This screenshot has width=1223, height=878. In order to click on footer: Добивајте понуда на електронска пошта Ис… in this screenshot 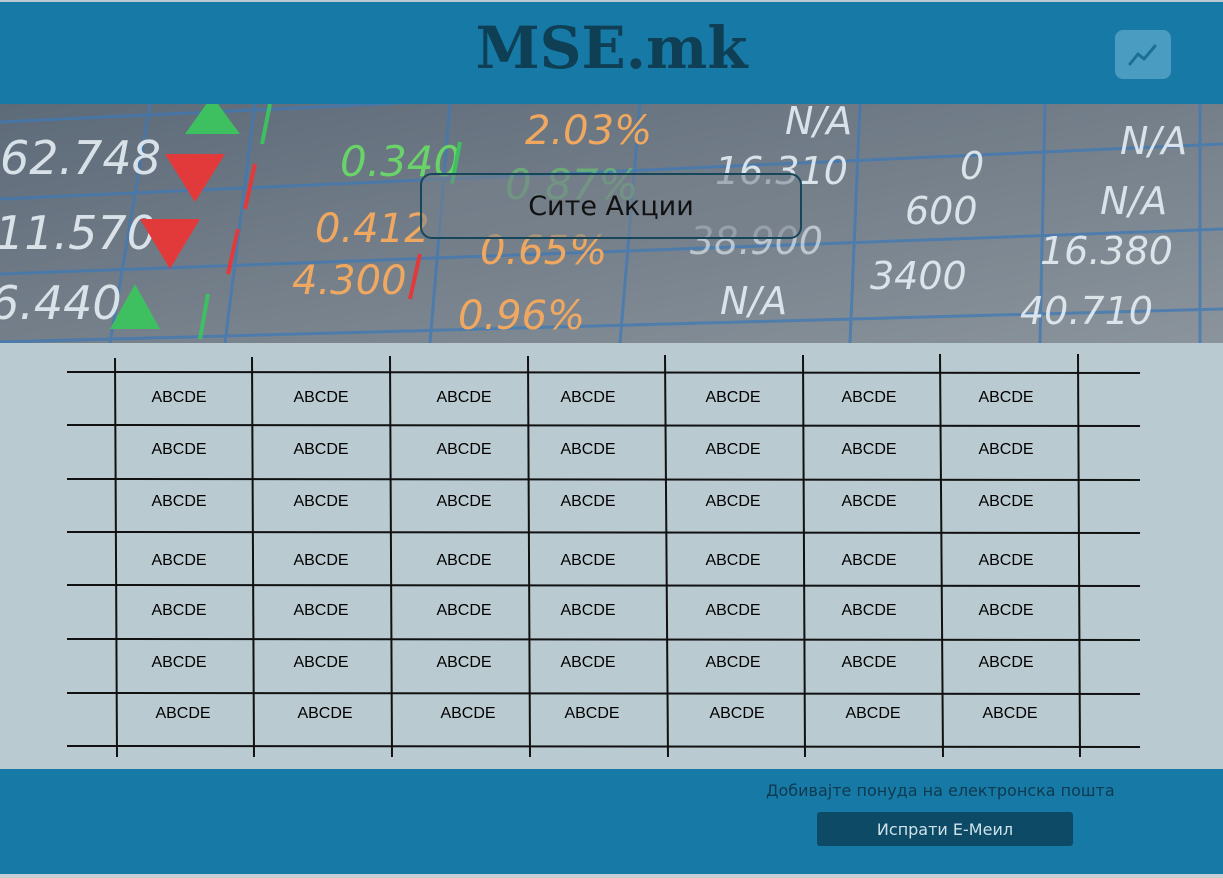, I will do `click(611, 821)`.